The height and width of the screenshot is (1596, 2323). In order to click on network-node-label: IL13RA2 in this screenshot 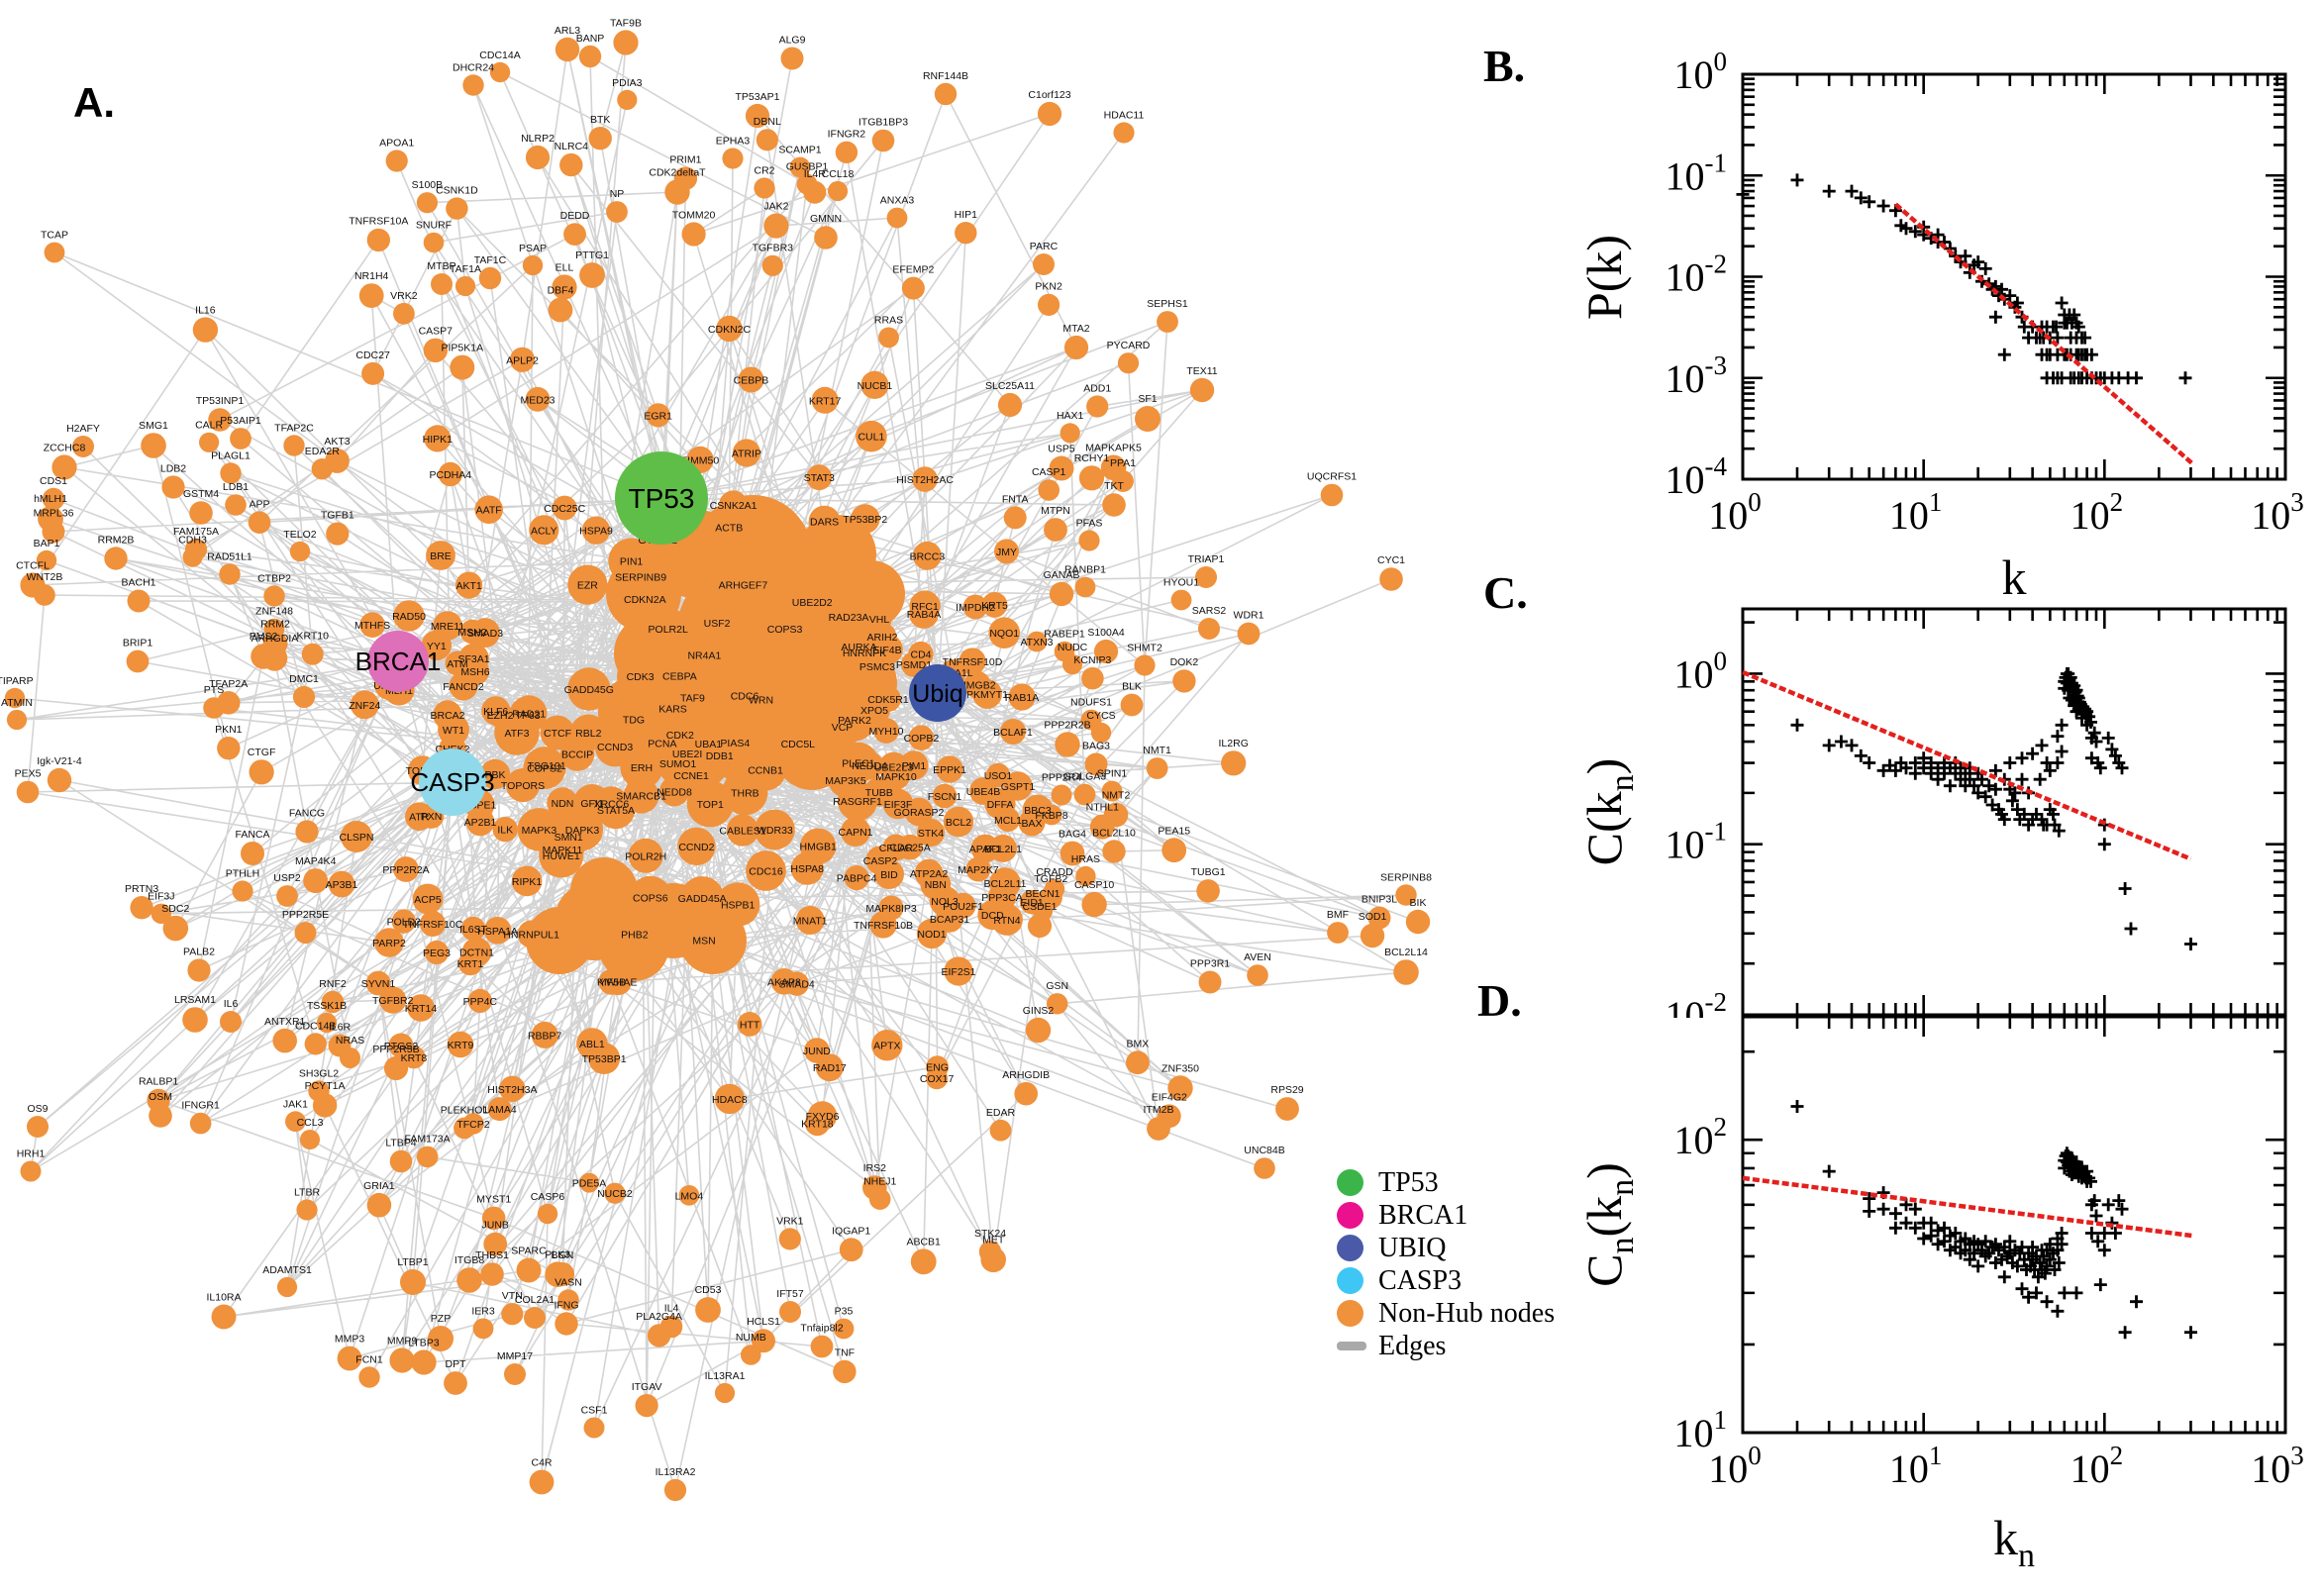, I will do `click(676, 1472)`.